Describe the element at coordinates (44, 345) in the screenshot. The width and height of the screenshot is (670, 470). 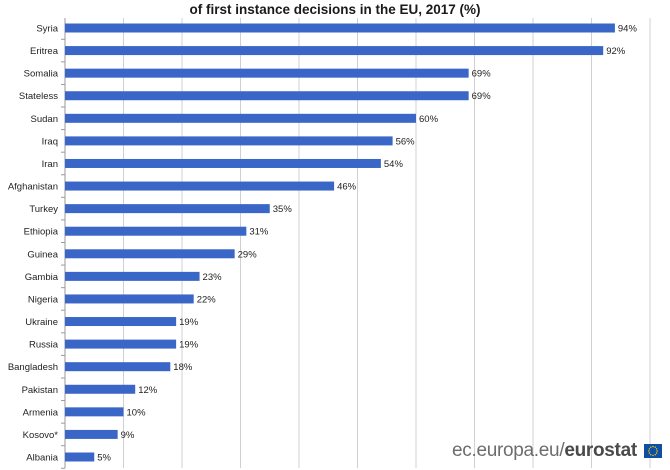
I see `category-label: Russia` at that location.